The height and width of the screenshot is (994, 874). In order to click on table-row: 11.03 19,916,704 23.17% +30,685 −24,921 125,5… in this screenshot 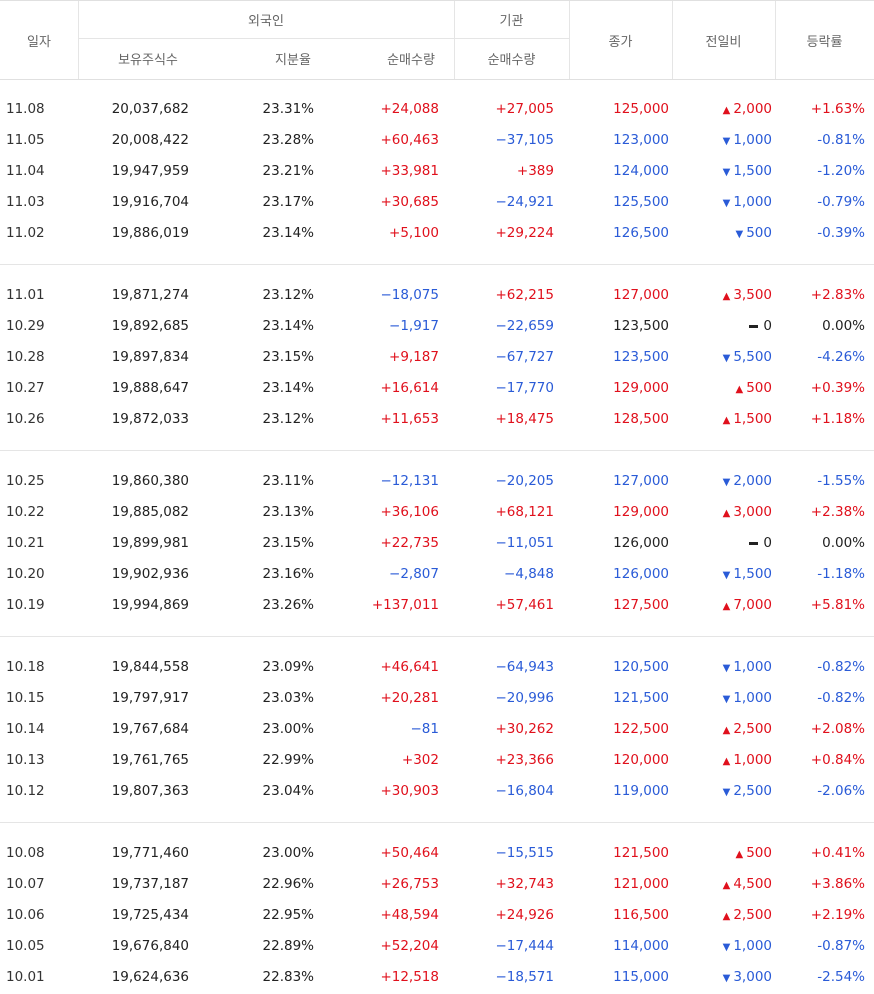, I will do `click(437, 202)`.